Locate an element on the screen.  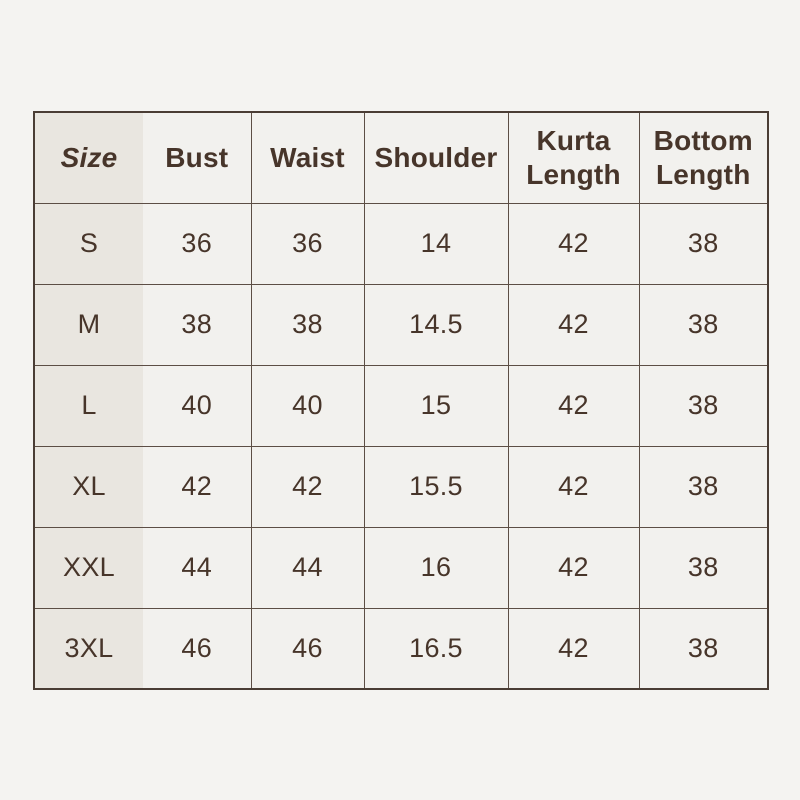
cell-waist: 42 is located at coordinates (307, 486).